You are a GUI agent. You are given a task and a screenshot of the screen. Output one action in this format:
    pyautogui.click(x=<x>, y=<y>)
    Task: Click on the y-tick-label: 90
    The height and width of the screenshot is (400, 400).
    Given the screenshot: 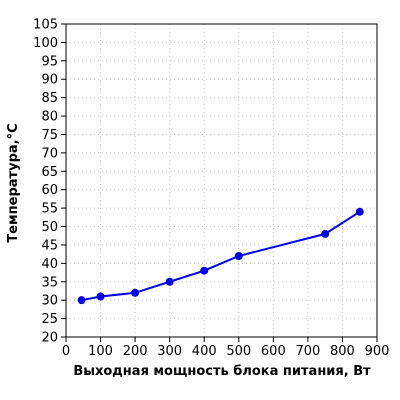 What is the action you would take?
    pyautogui.click(x=49, y=80)
    